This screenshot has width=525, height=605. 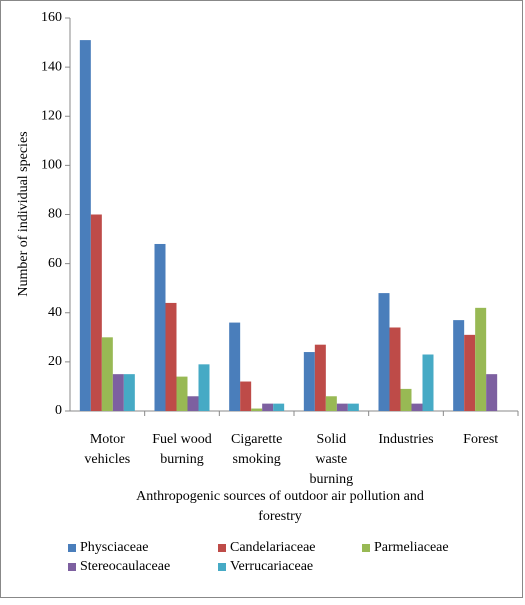 What do you see at coordinates (107, 449) in the screenshot?
I see `x-tick-label: Motor vehicles` at bounding box center [107, 449].